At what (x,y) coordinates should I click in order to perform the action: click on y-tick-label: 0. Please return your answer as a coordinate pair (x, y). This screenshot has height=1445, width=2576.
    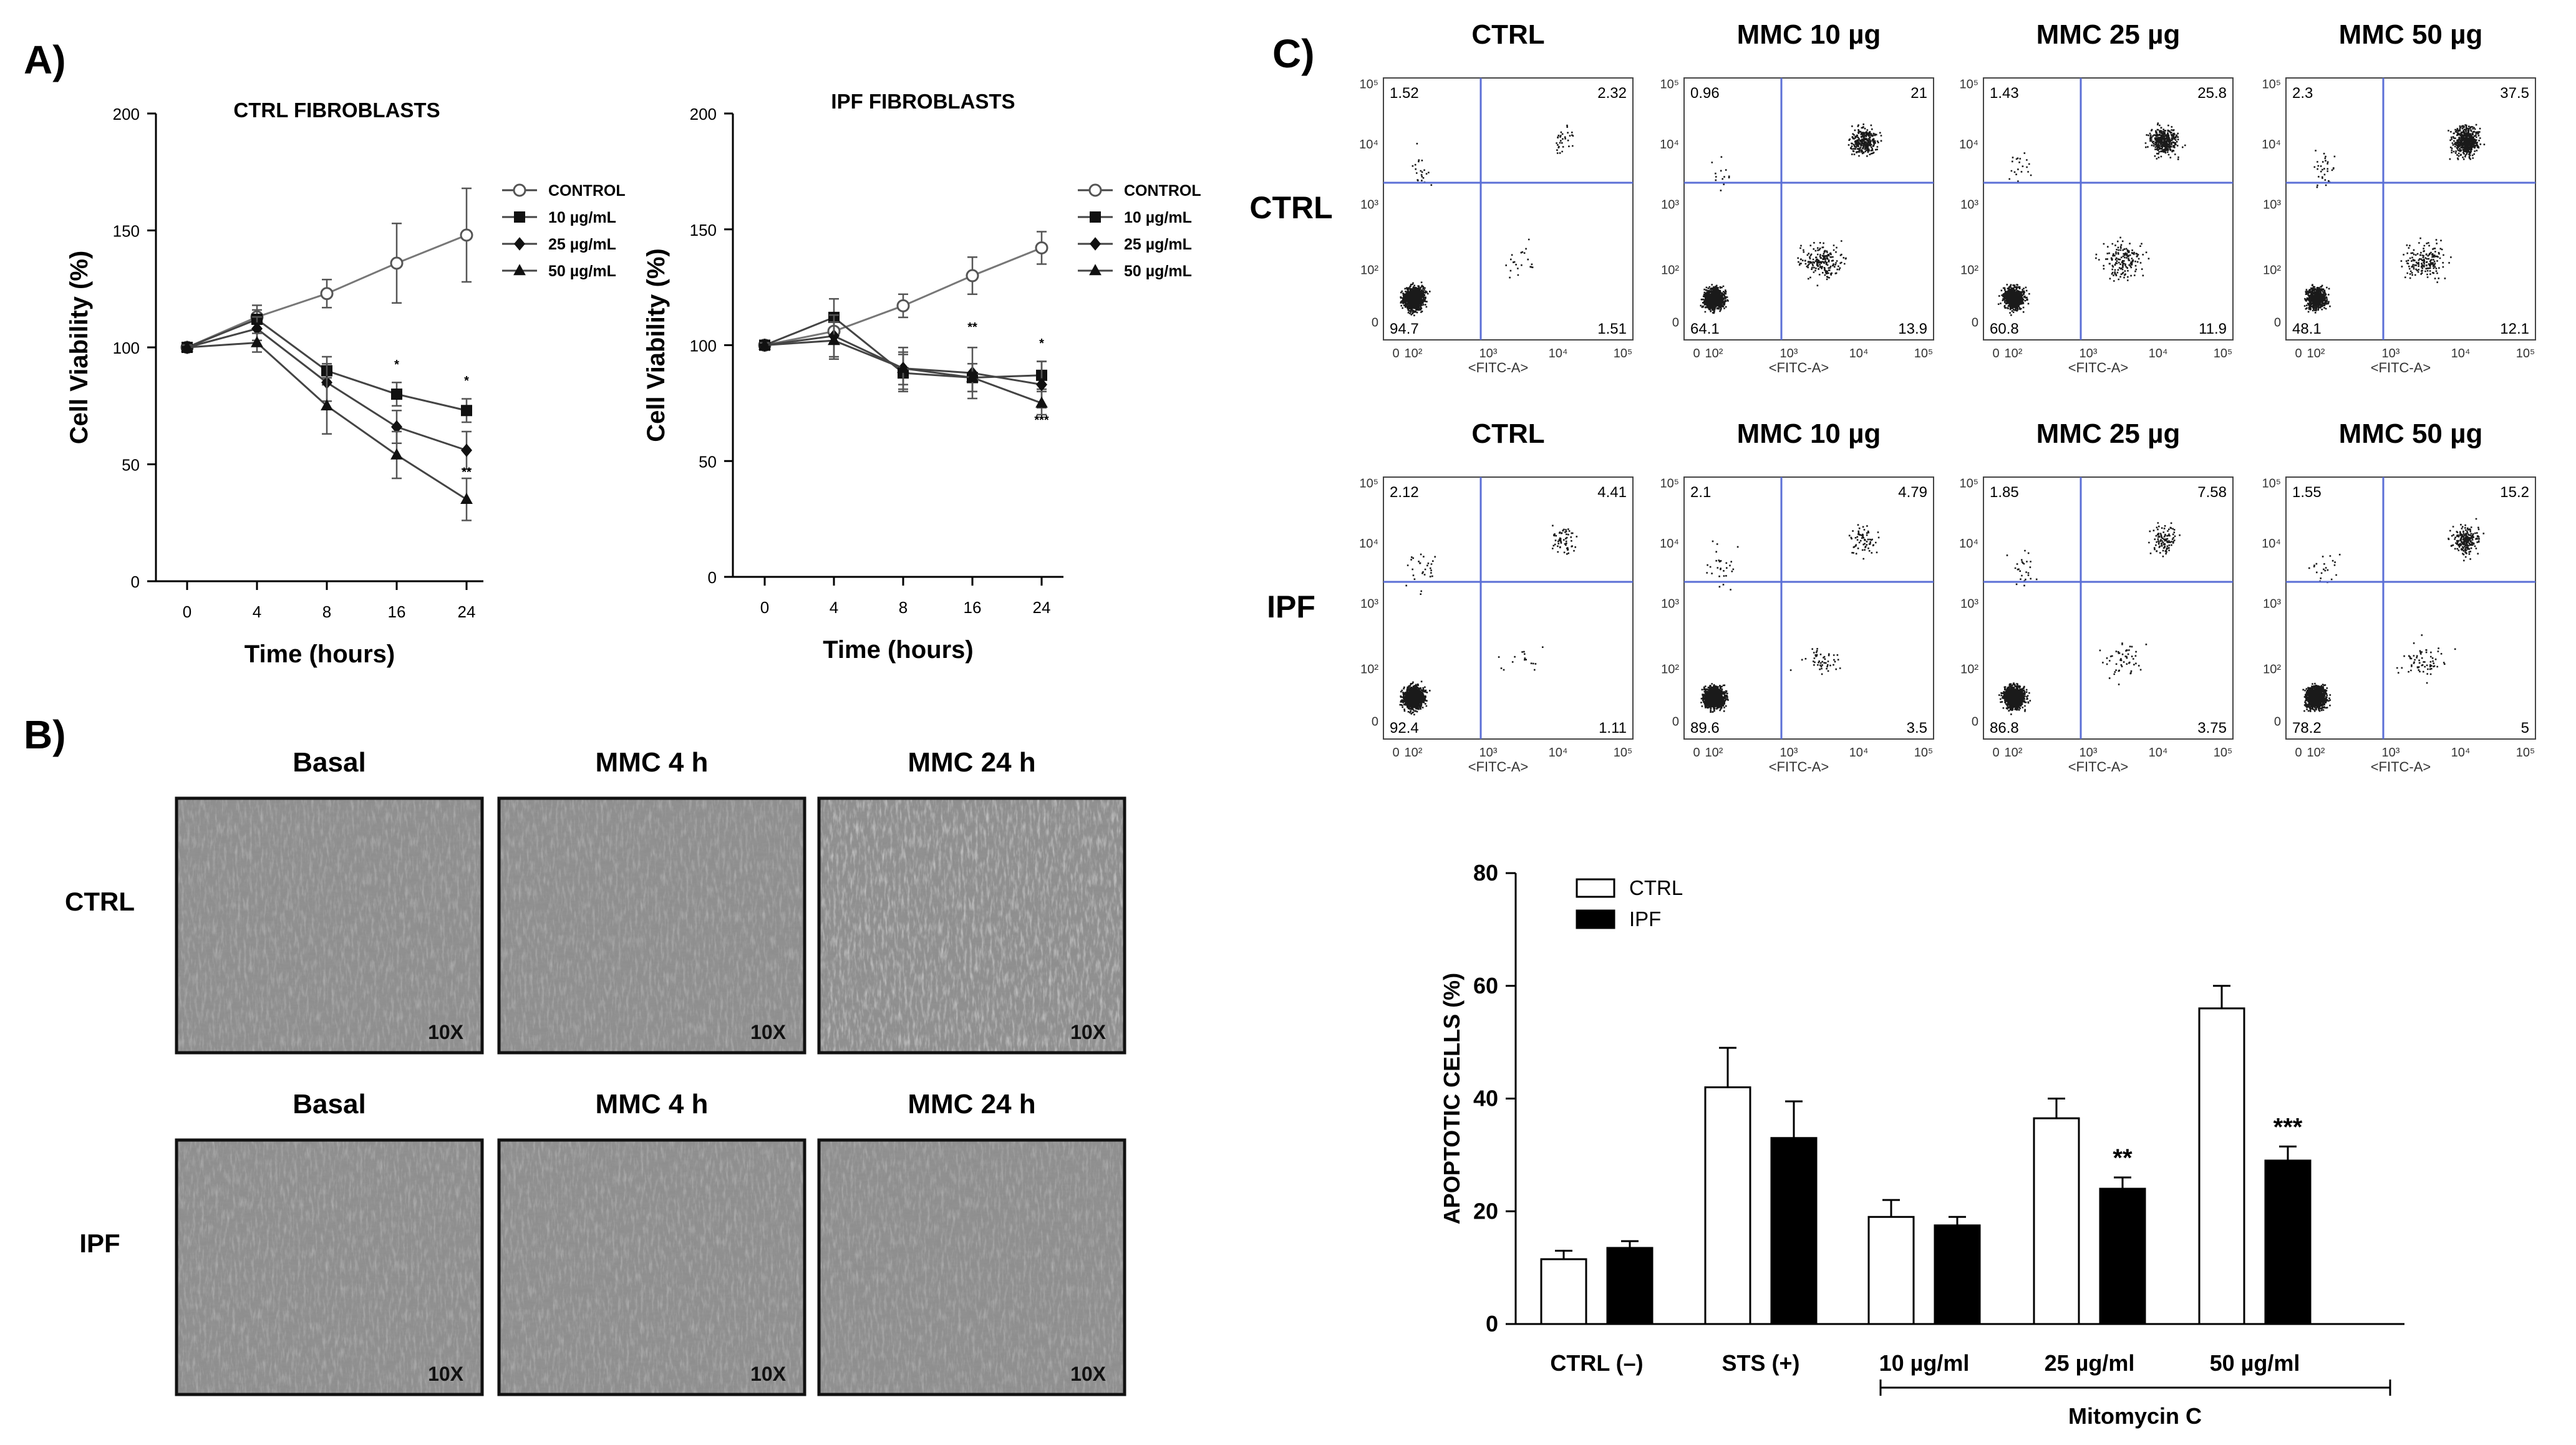
    Looking at the image, I should click on (712, 577).